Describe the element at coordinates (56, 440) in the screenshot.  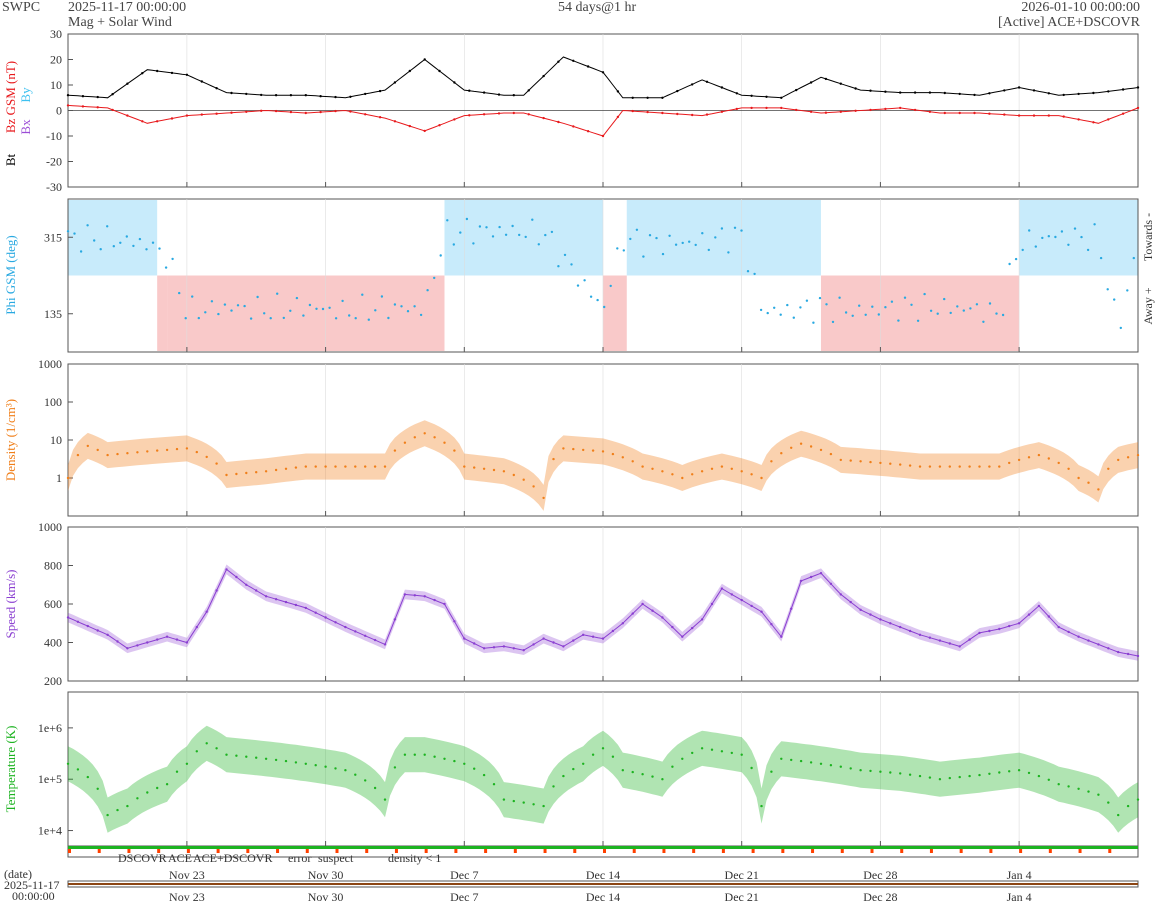
I see `y-tick-label: 10` at that location.